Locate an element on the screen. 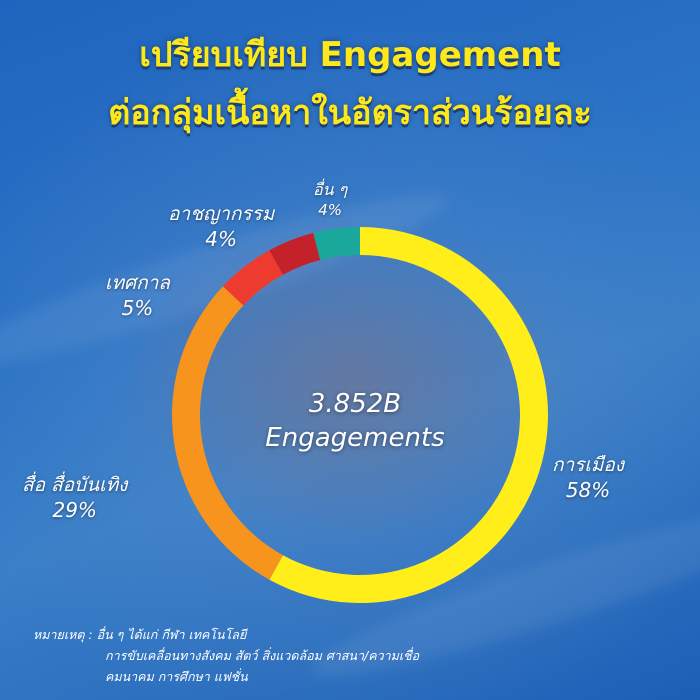 The height and width of the screenshot is (700, 700). slice-label-crime: อาชญากรรม 4% is located at coordinates (221, 227).